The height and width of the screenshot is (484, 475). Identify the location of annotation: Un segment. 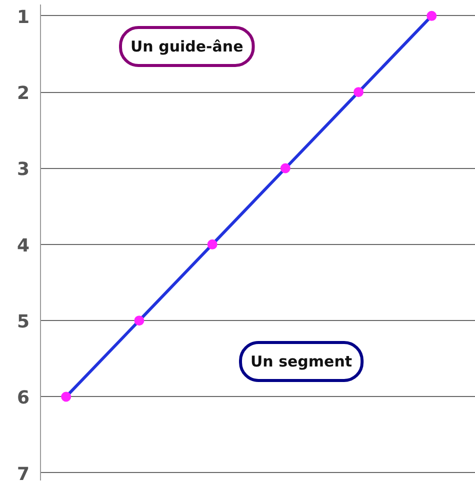
(301, 361).